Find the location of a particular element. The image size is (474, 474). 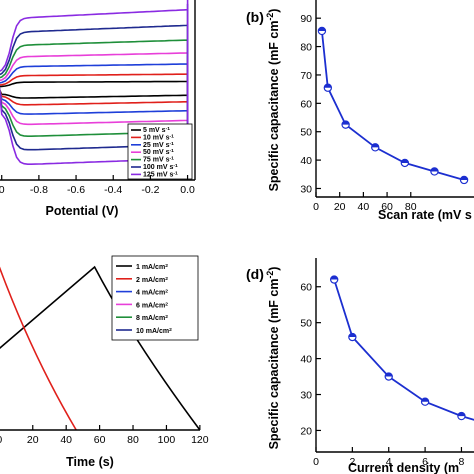

x-axis-title: Potential (V) is located at coordinates (82, 211).